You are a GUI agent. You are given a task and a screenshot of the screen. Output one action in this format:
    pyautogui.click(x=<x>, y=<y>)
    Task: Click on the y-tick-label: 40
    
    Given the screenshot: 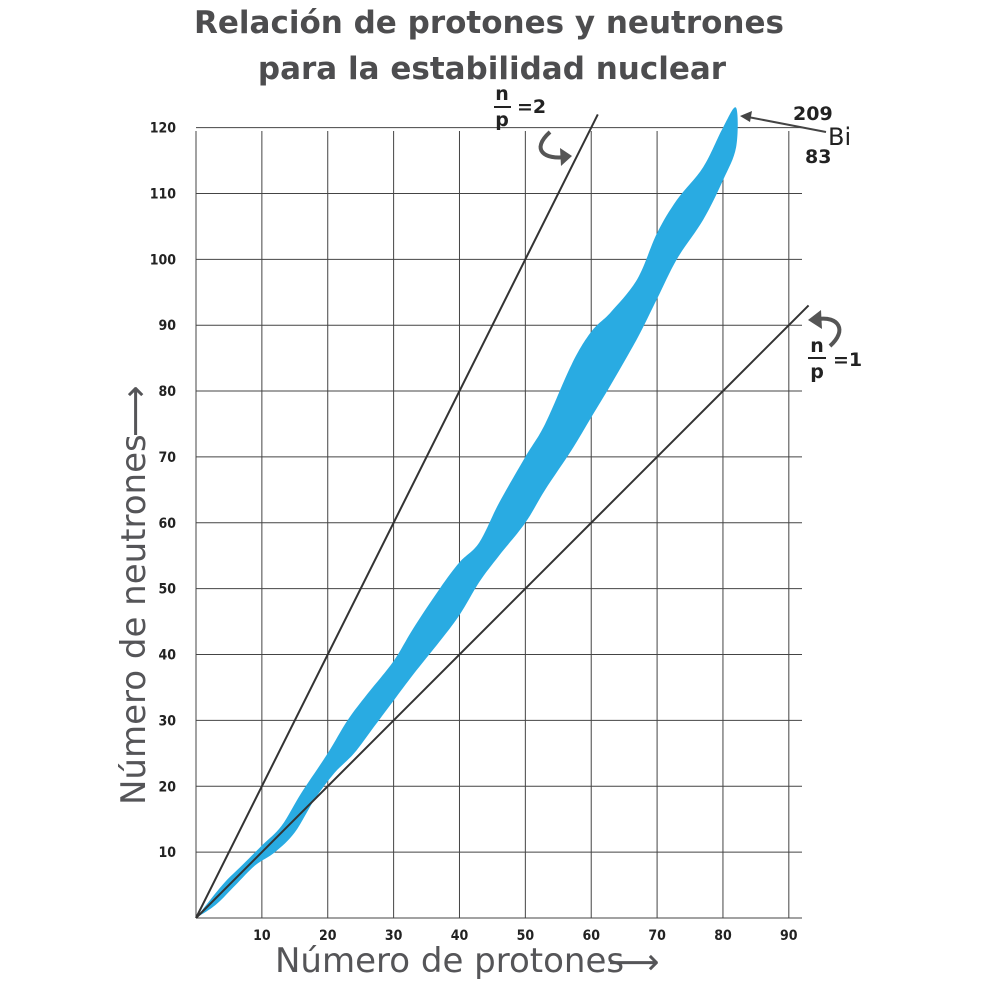 What is the action you would take?
    pyautogui.click(x=167, y=656)
    